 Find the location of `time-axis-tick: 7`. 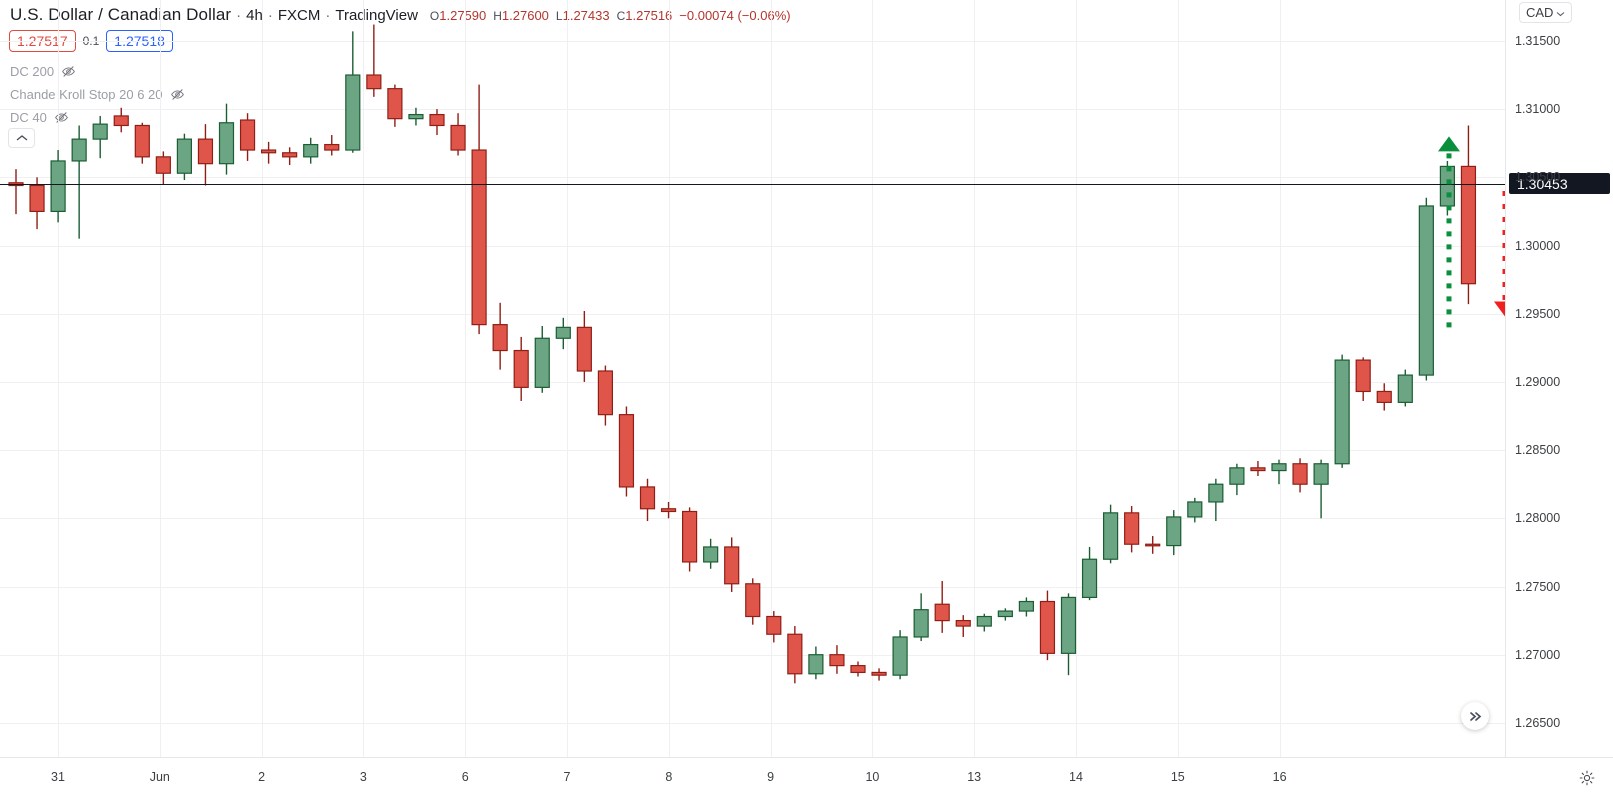

time-axis-tick: 7 is located at coordinates (567, 777).